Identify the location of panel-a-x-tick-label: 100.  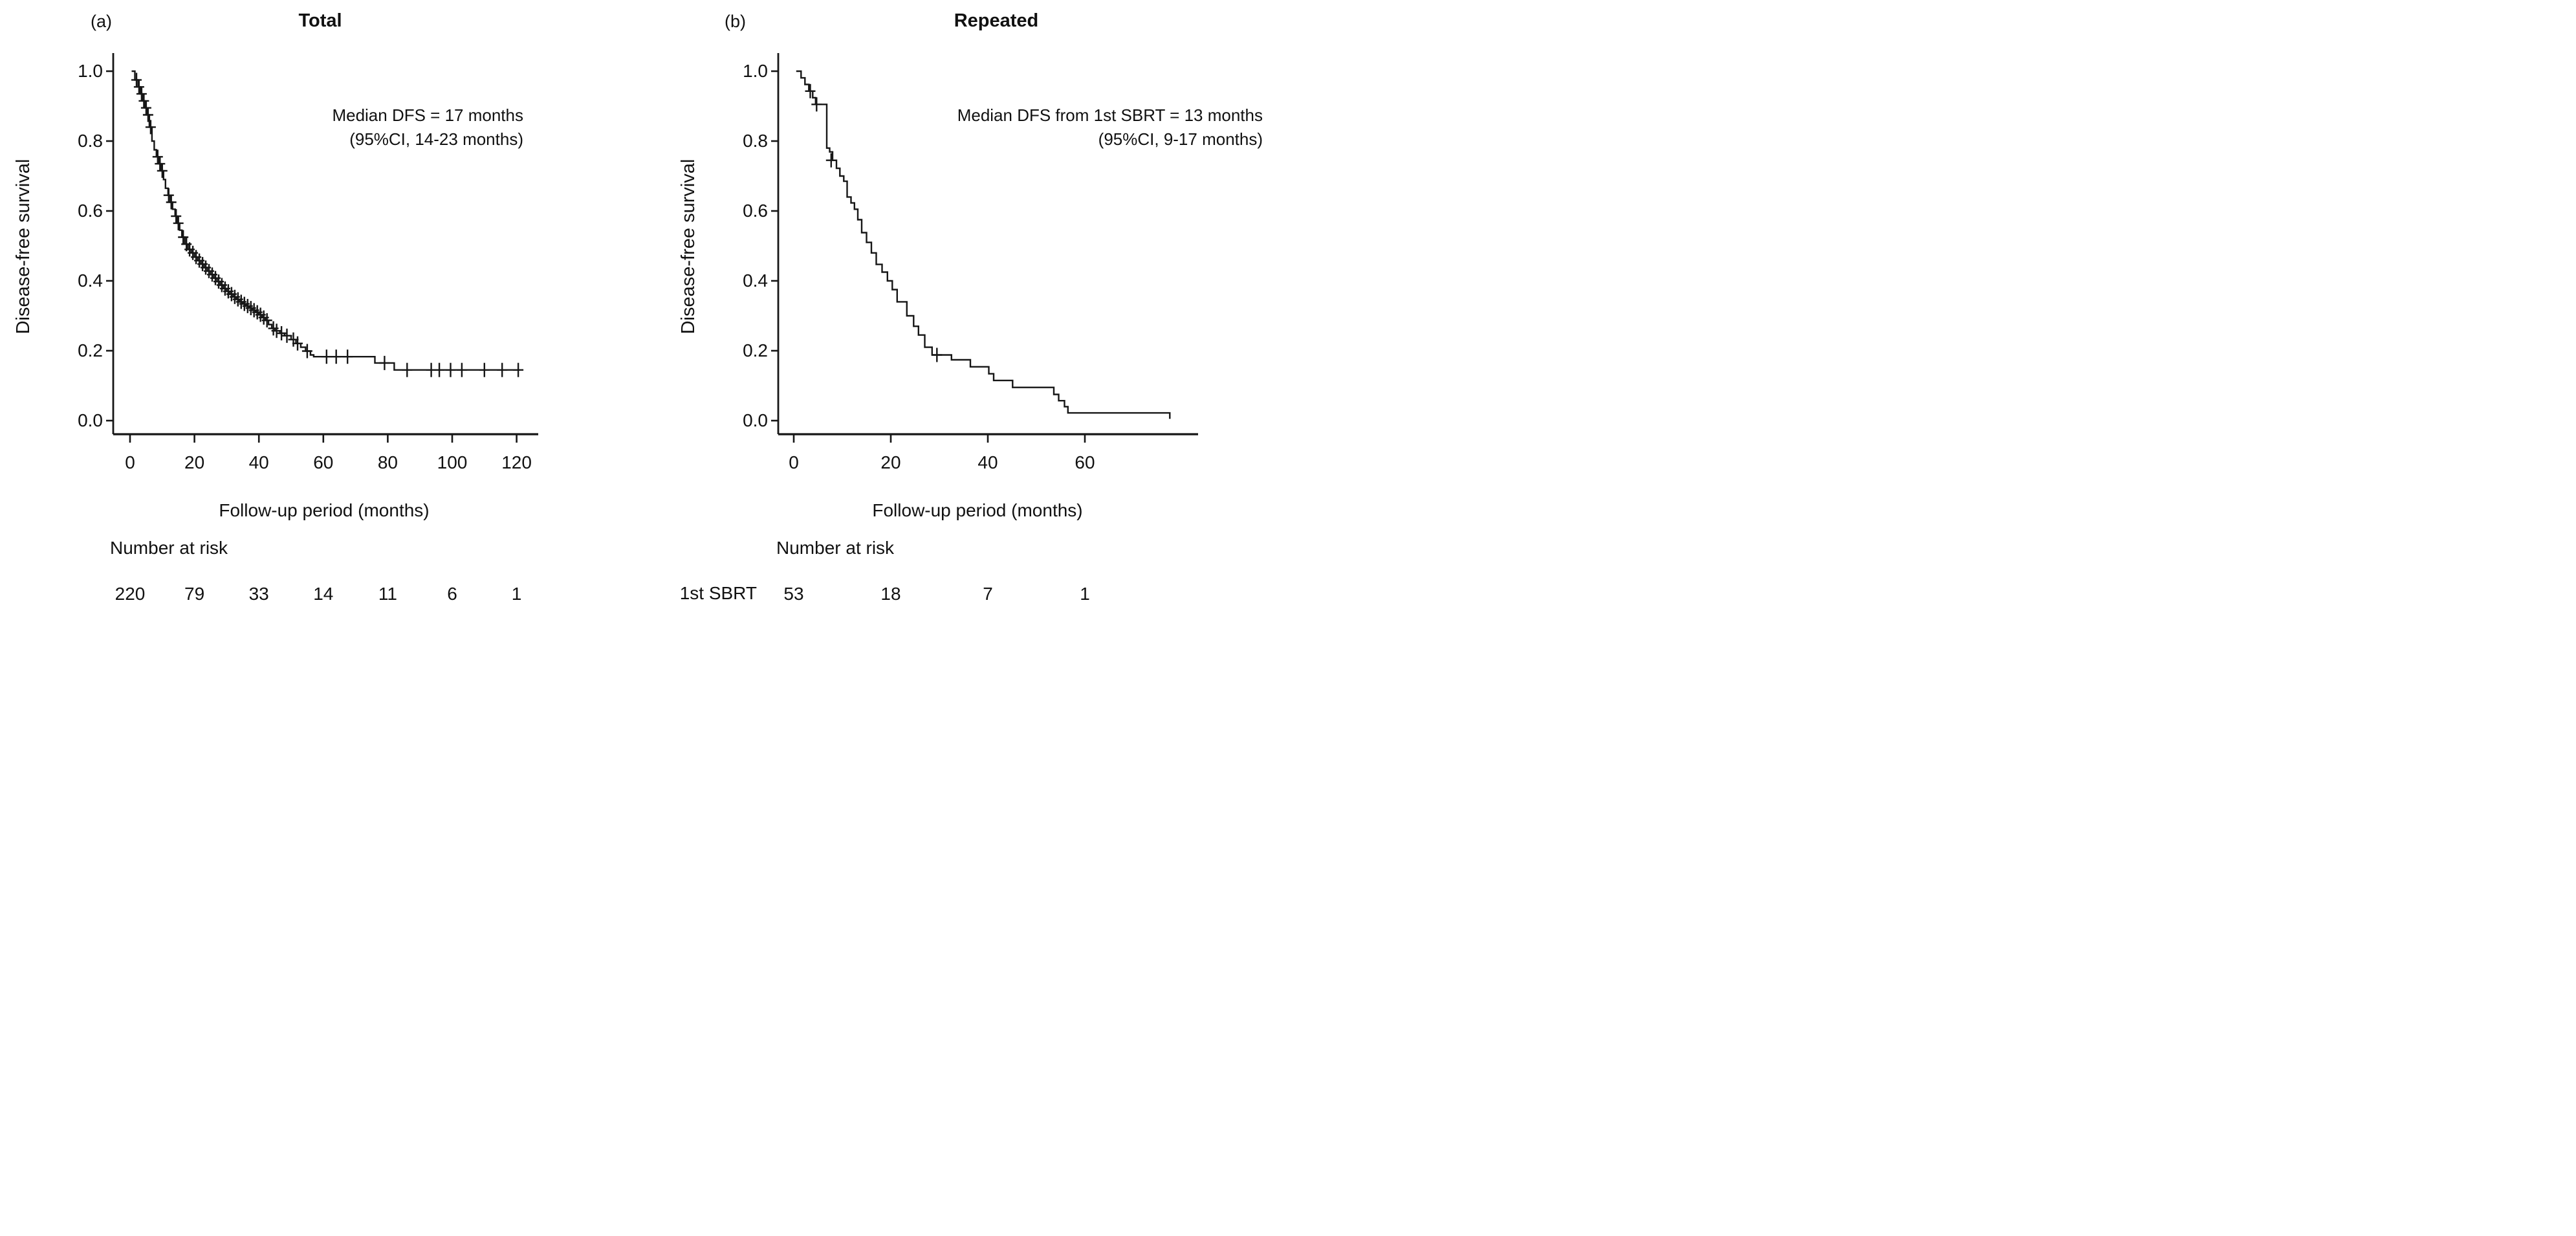
(452, 462).